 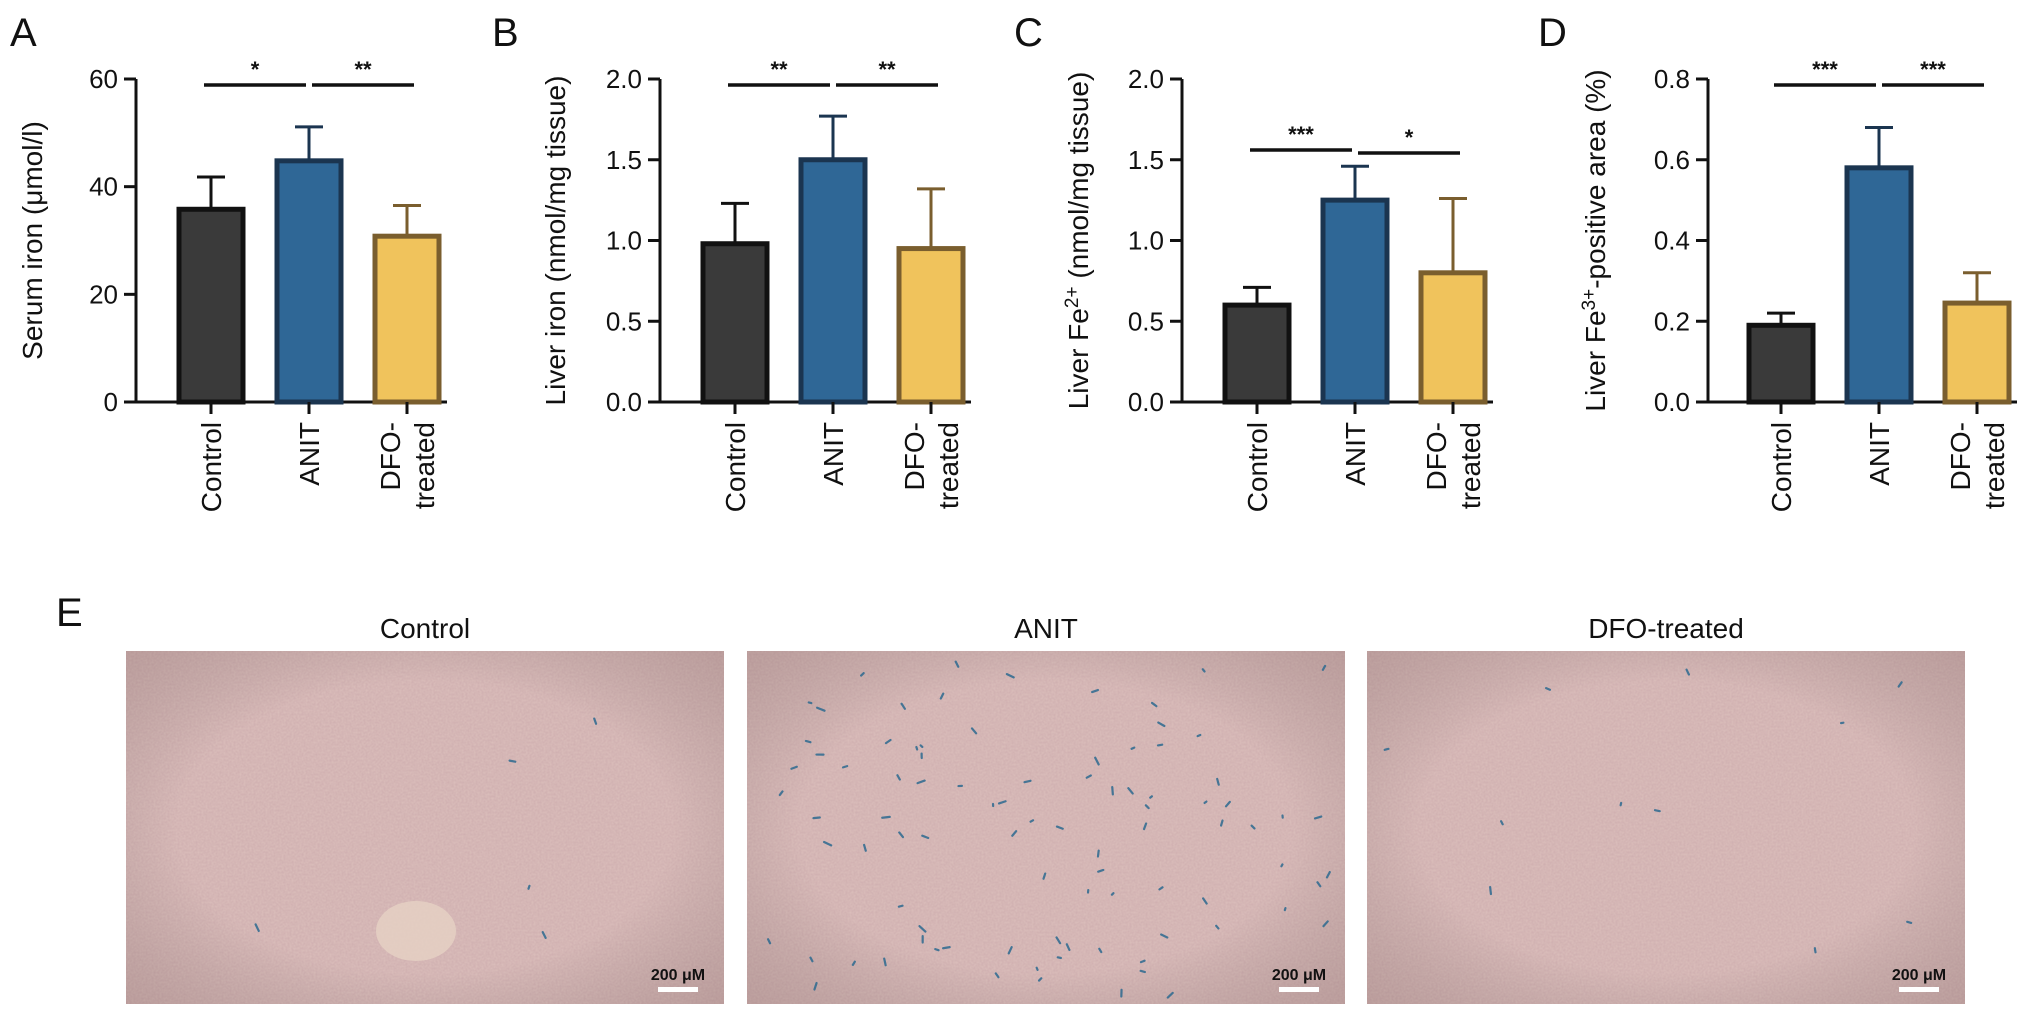 What do you see at coordinates (1046, 628) in the screenshot?
I see `micrograph-title: ANIT` at bounding box center [1046, 628].